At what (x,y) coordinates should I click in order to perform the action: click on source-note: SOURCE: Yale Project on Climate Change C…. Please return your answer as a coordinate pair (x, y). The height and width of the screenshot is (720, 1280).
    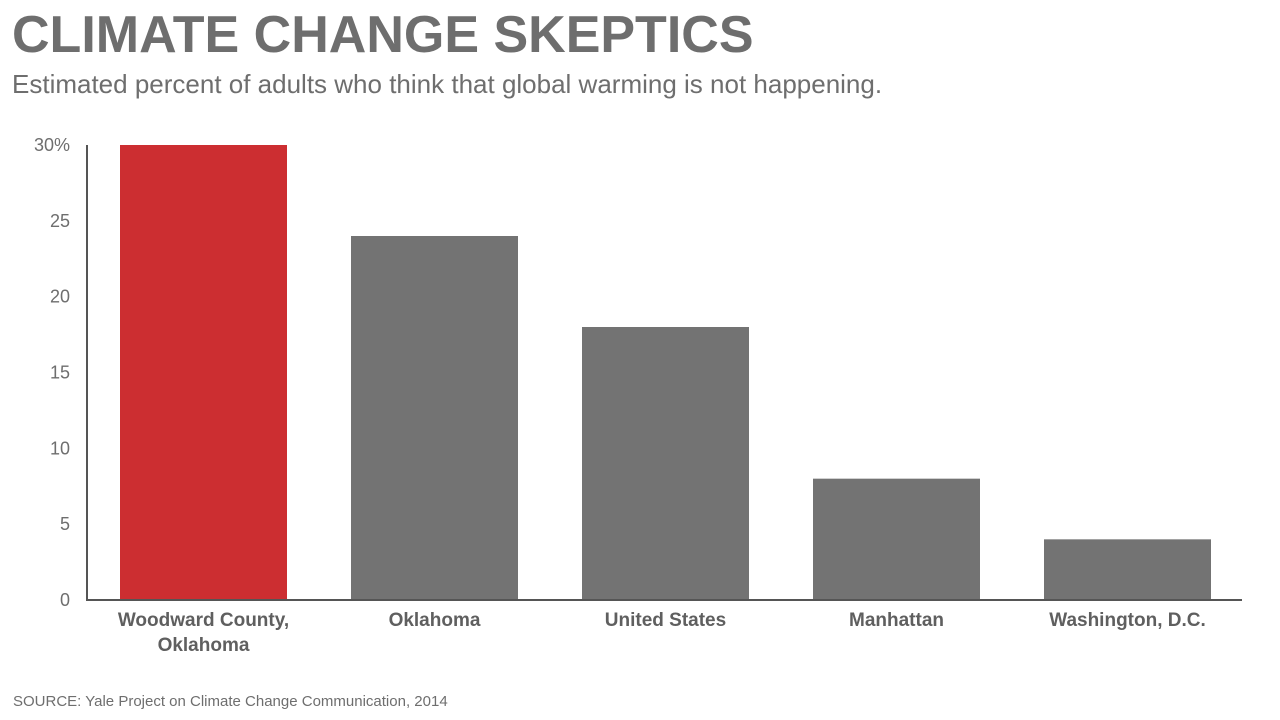
    Looking at the image, I should click on (230, 701).